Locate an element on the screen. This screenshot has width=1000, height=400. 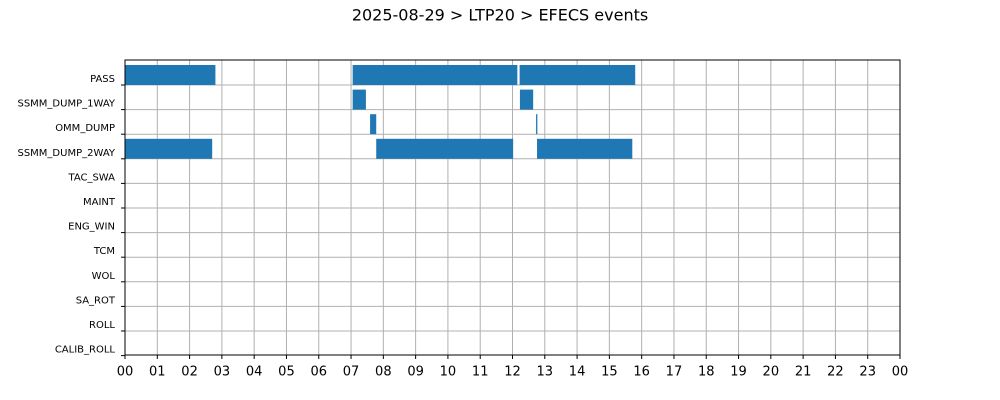
x-tick-label: 08 is located at coordinates (383, 372).